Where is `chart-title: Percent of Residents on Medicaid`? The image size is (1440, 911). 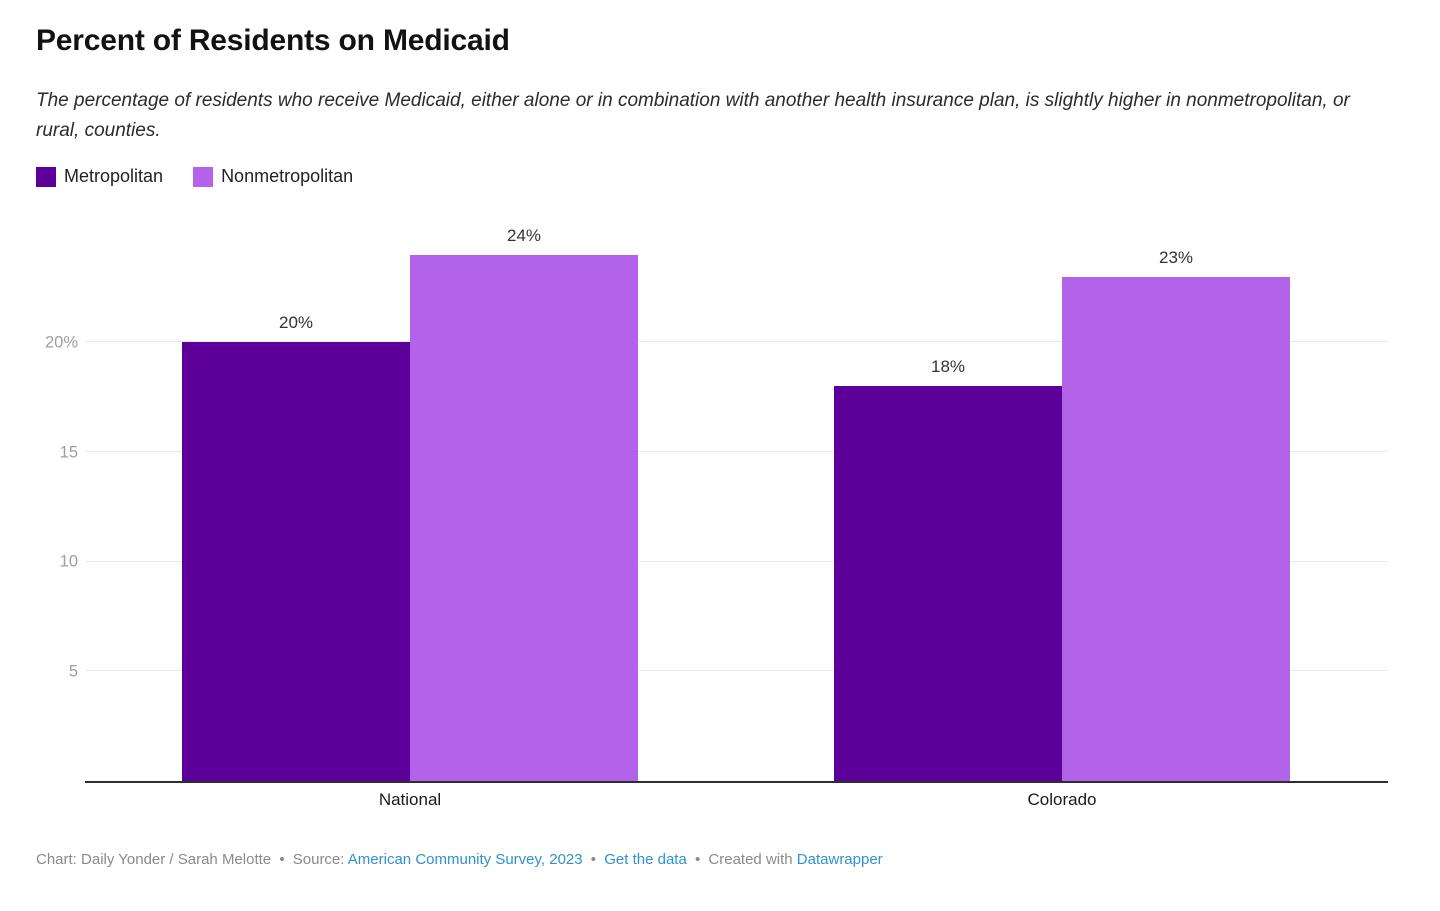
chart-title: Percent of Residents on Medicaid is located at coordinates (273, 40).